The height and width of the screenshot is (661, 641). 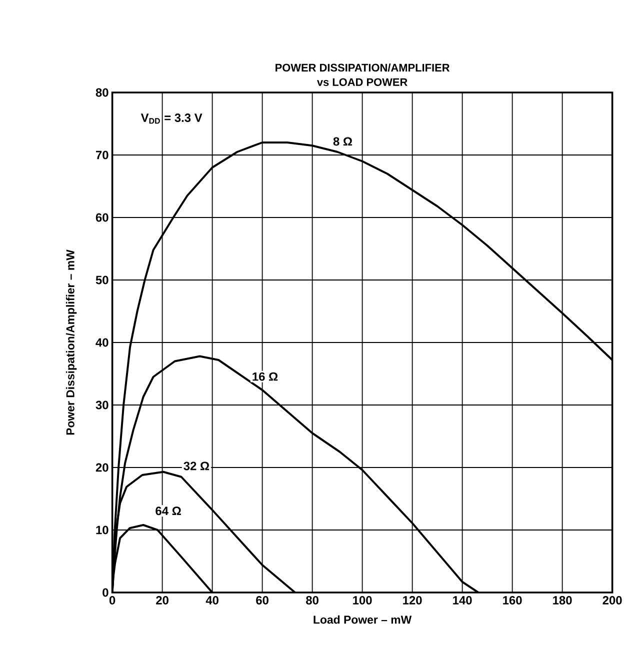 I want to click on series-label: 64 Ω, so click(x=168, y=511).